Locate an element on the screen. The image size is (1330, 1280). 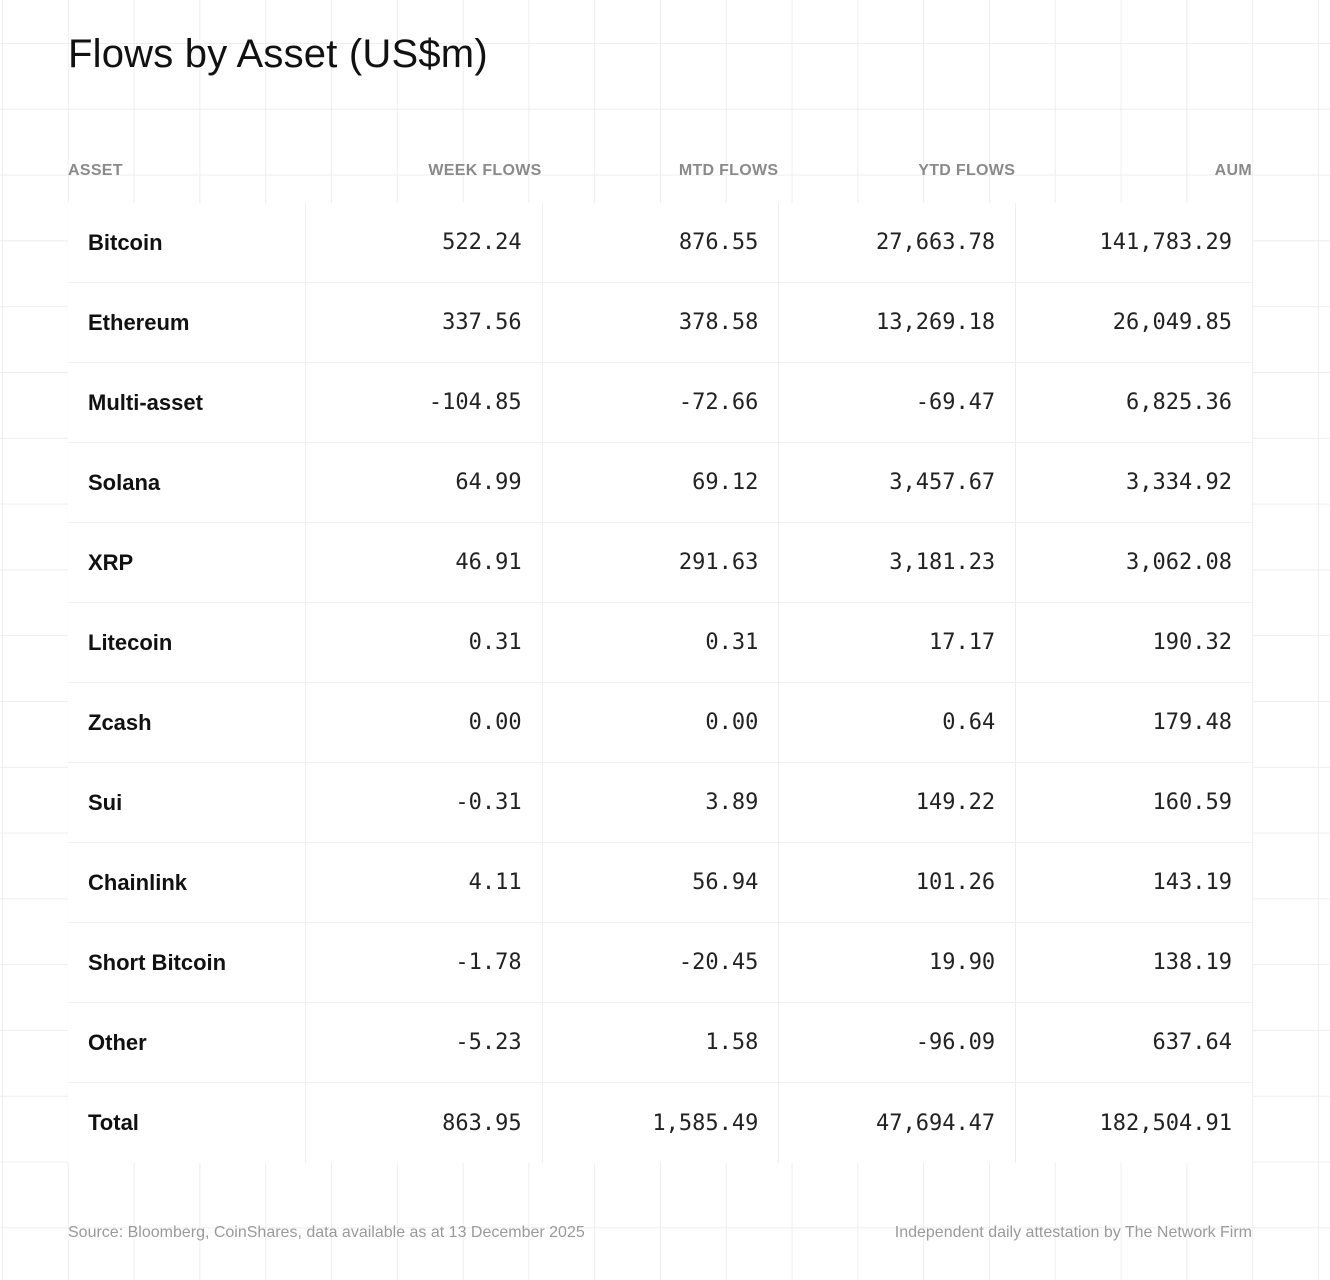
cell-aum: 637.64 is located at coordinates (1133, 1042).